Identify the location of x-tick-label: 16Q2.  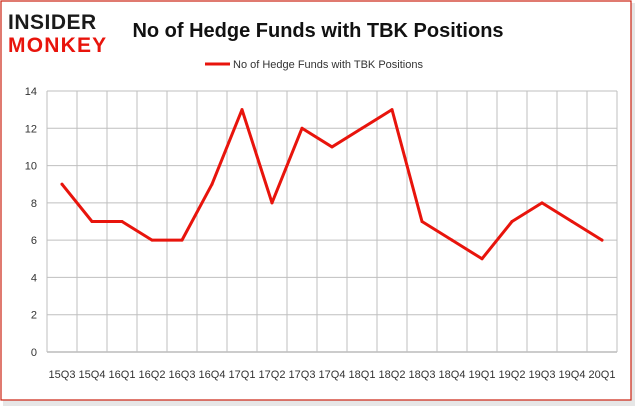
(152, 375).